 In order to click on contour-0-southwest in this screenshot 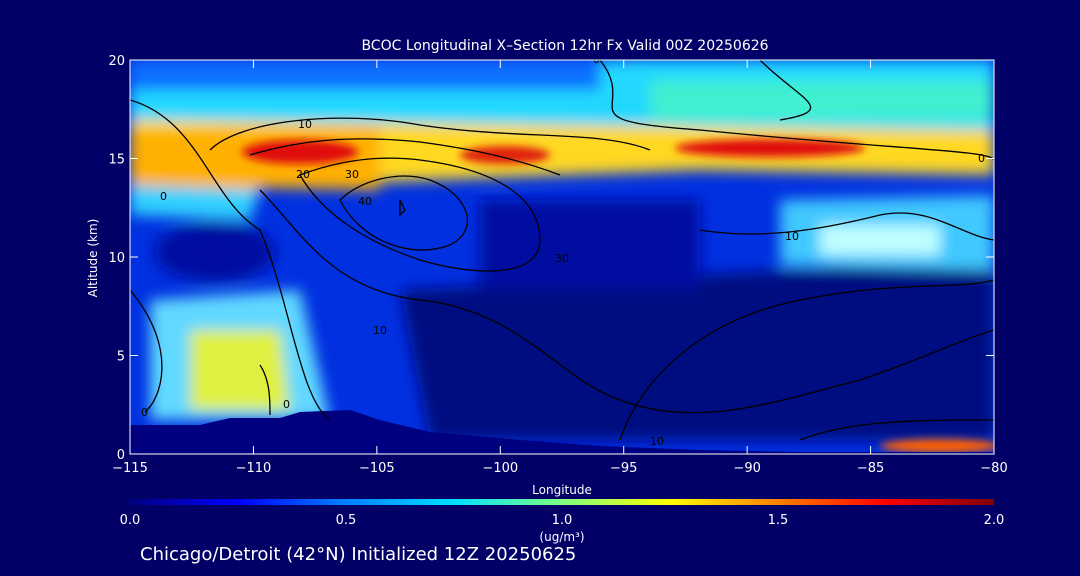, I will do `click(146, 351)`.